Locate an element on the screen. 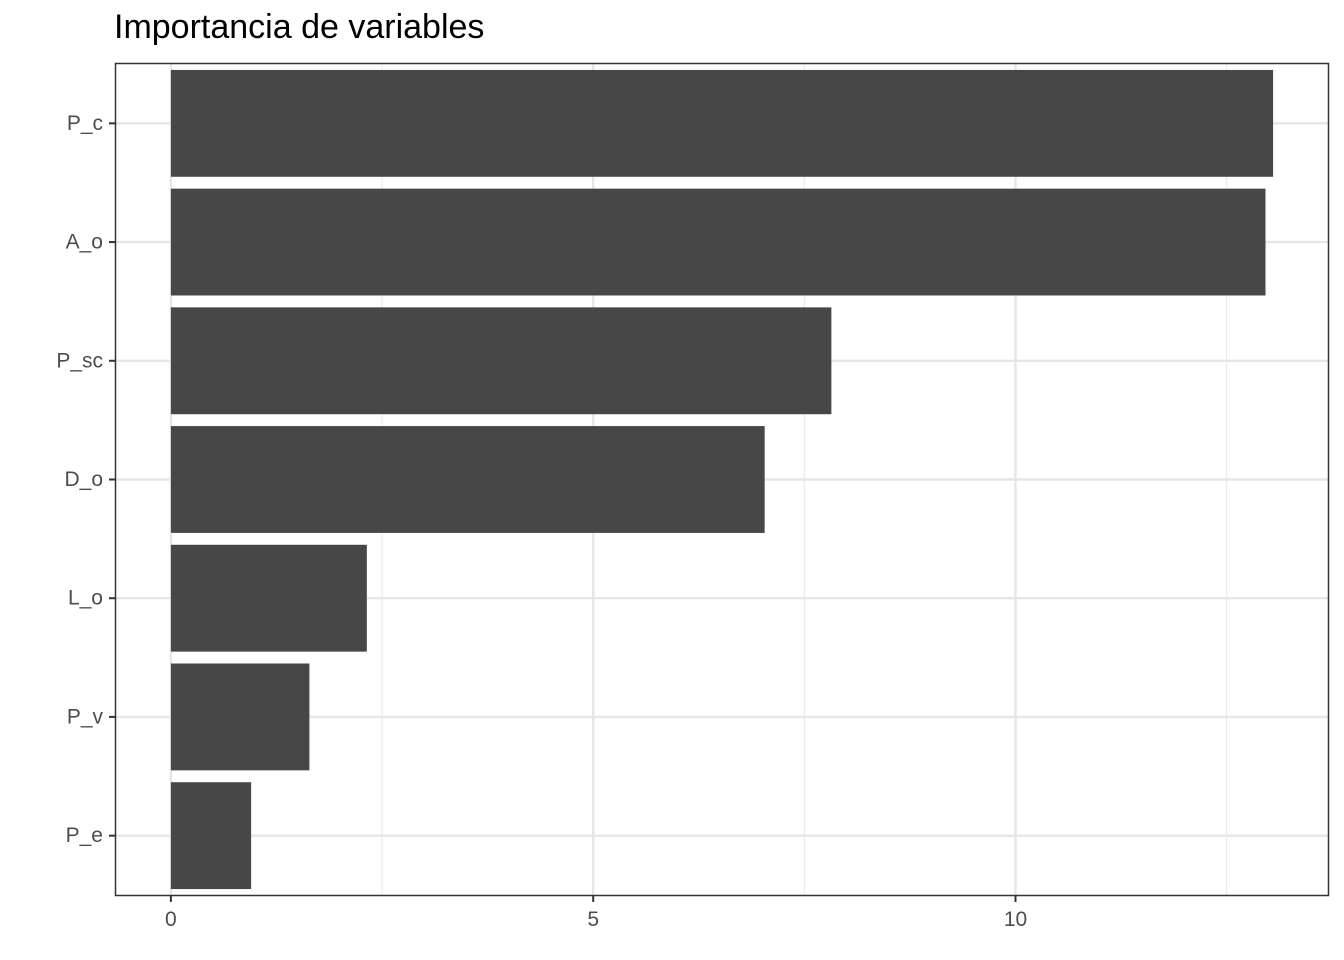 Image resolution: width=1344 pixels, height=960 pixels. bar-p-e is located at coordinates (211, 836).